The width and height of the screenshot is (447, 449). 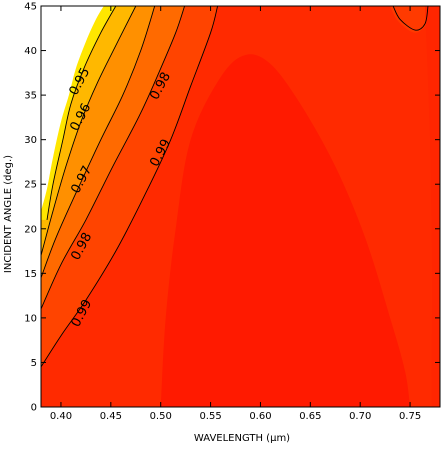 I want to click on y-tick-label: 40, so click(x=30, y=51).